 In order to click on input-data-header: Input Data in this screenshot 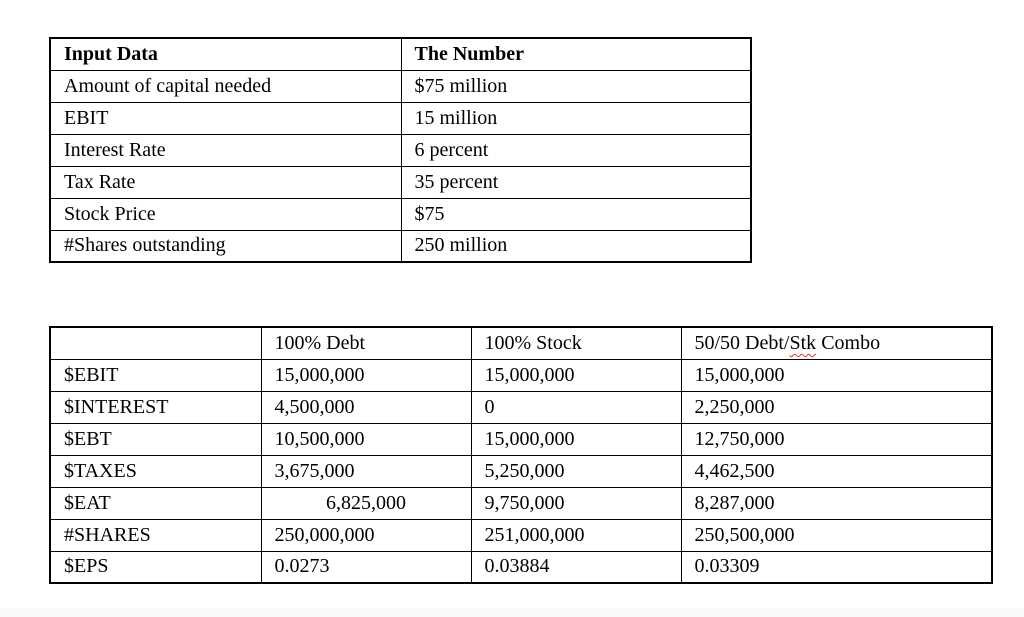, I will do `click(225, 54)`.